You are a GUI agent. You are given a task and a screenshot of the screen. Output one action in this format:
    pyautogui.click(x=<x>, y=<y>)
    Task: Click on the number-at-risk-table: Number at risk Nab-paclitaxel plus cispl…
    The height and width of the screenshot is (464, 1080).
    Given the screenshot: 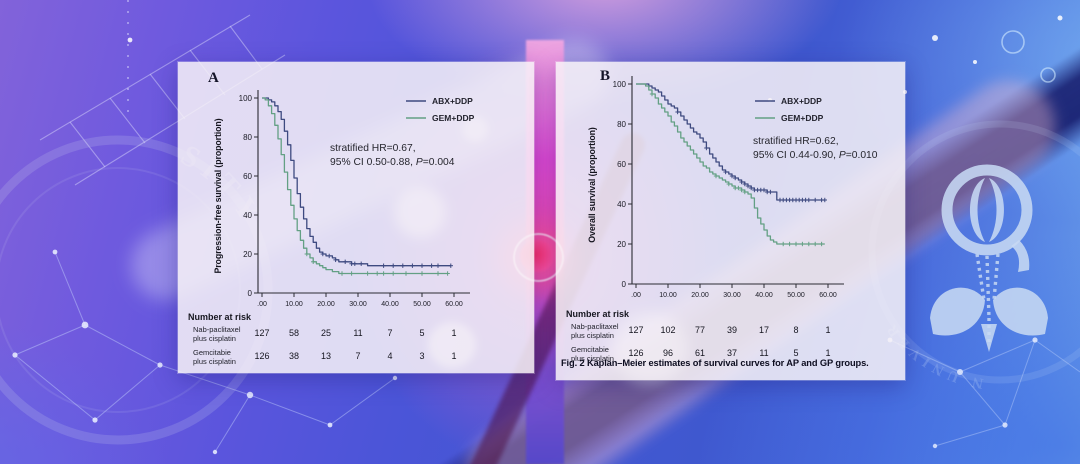 What is the action you would take?
    pyautogui.click(x=356, y=345)
    